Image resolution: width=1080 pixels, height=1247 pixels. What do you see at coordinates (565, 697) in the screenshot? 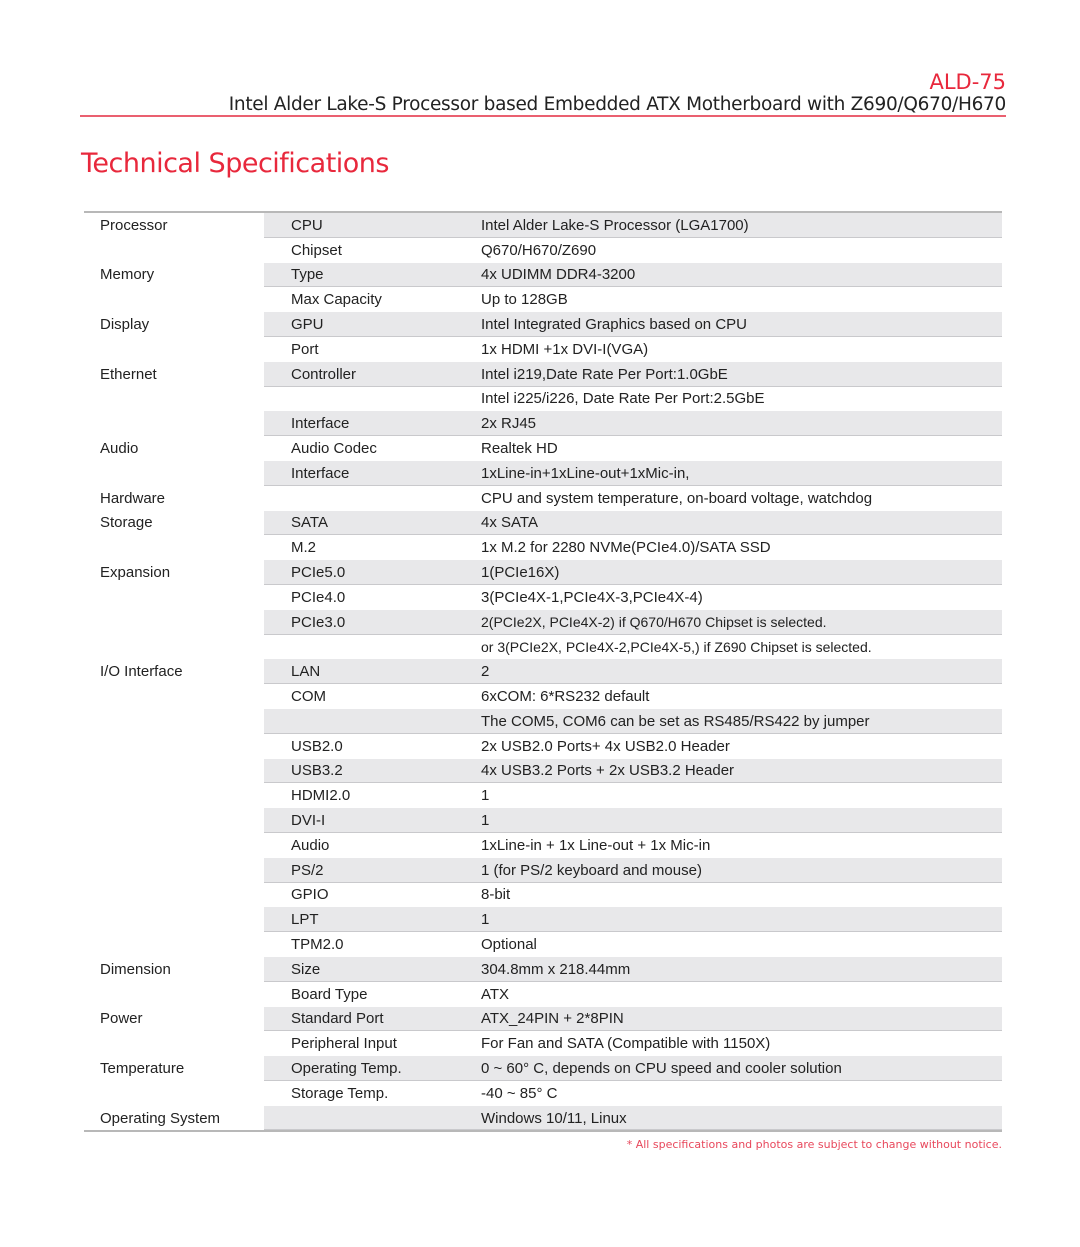
I see `spec-value: 6xCOM: 6*RS232 default` at bounding box center [565, 697].